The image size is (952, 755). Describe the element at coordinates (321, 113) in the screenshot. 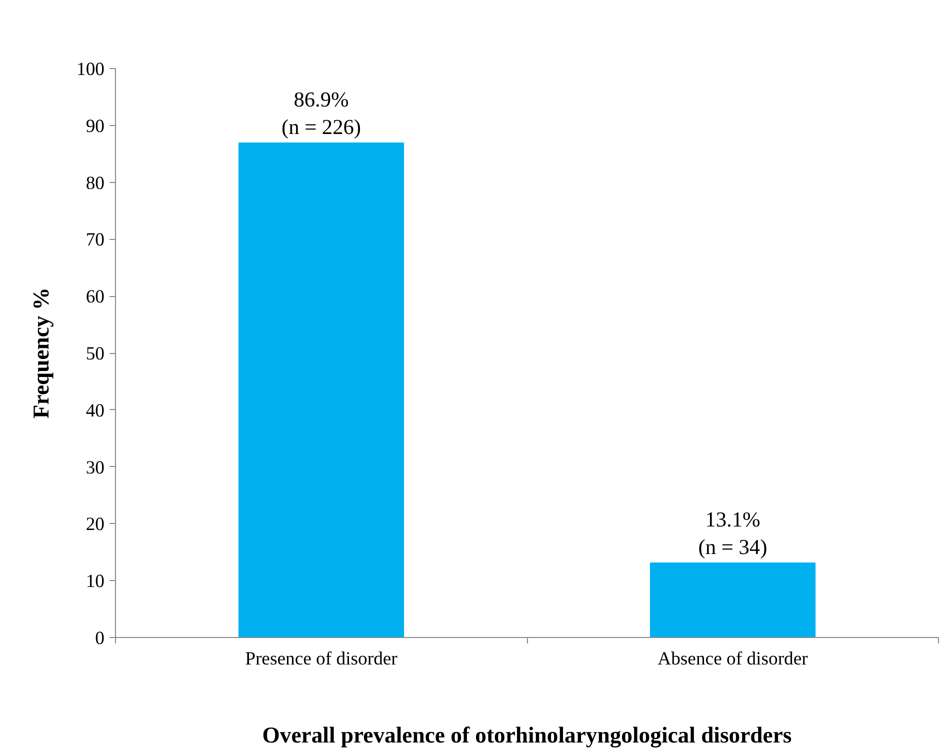

I see `data-label: 86.9% (n = 226)` at that location.